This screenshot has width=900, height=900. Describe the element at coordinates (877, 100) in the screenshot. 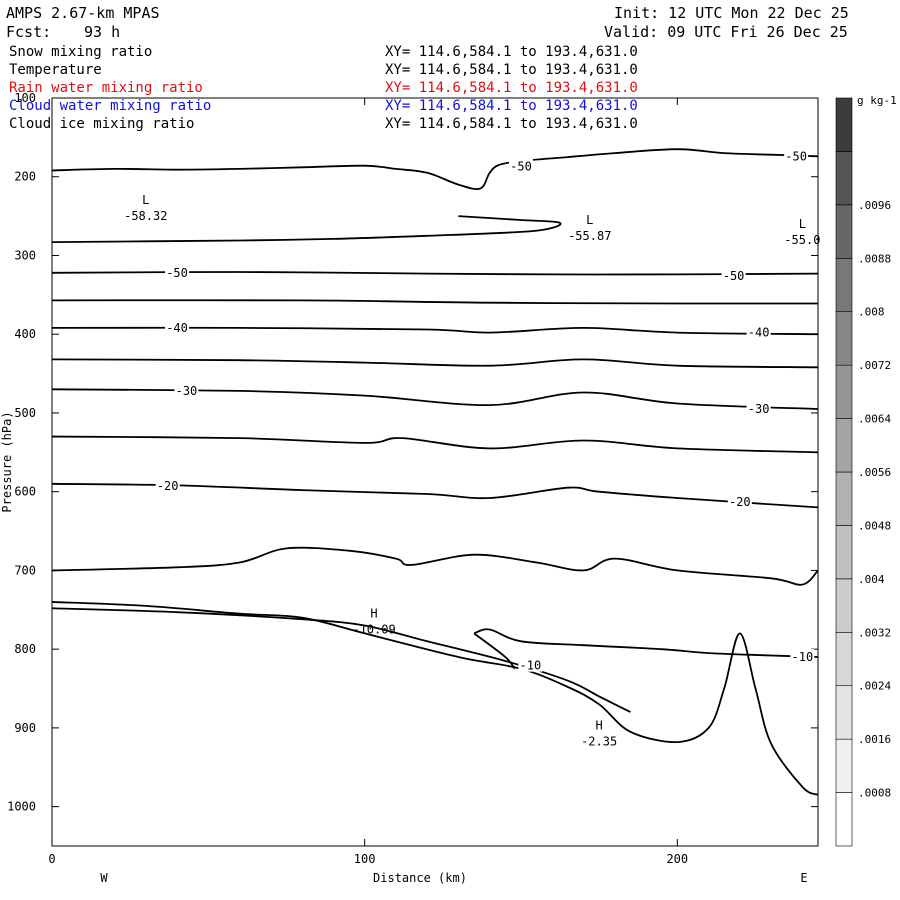

I see `colorbar-unit: g kg-1` at that location.